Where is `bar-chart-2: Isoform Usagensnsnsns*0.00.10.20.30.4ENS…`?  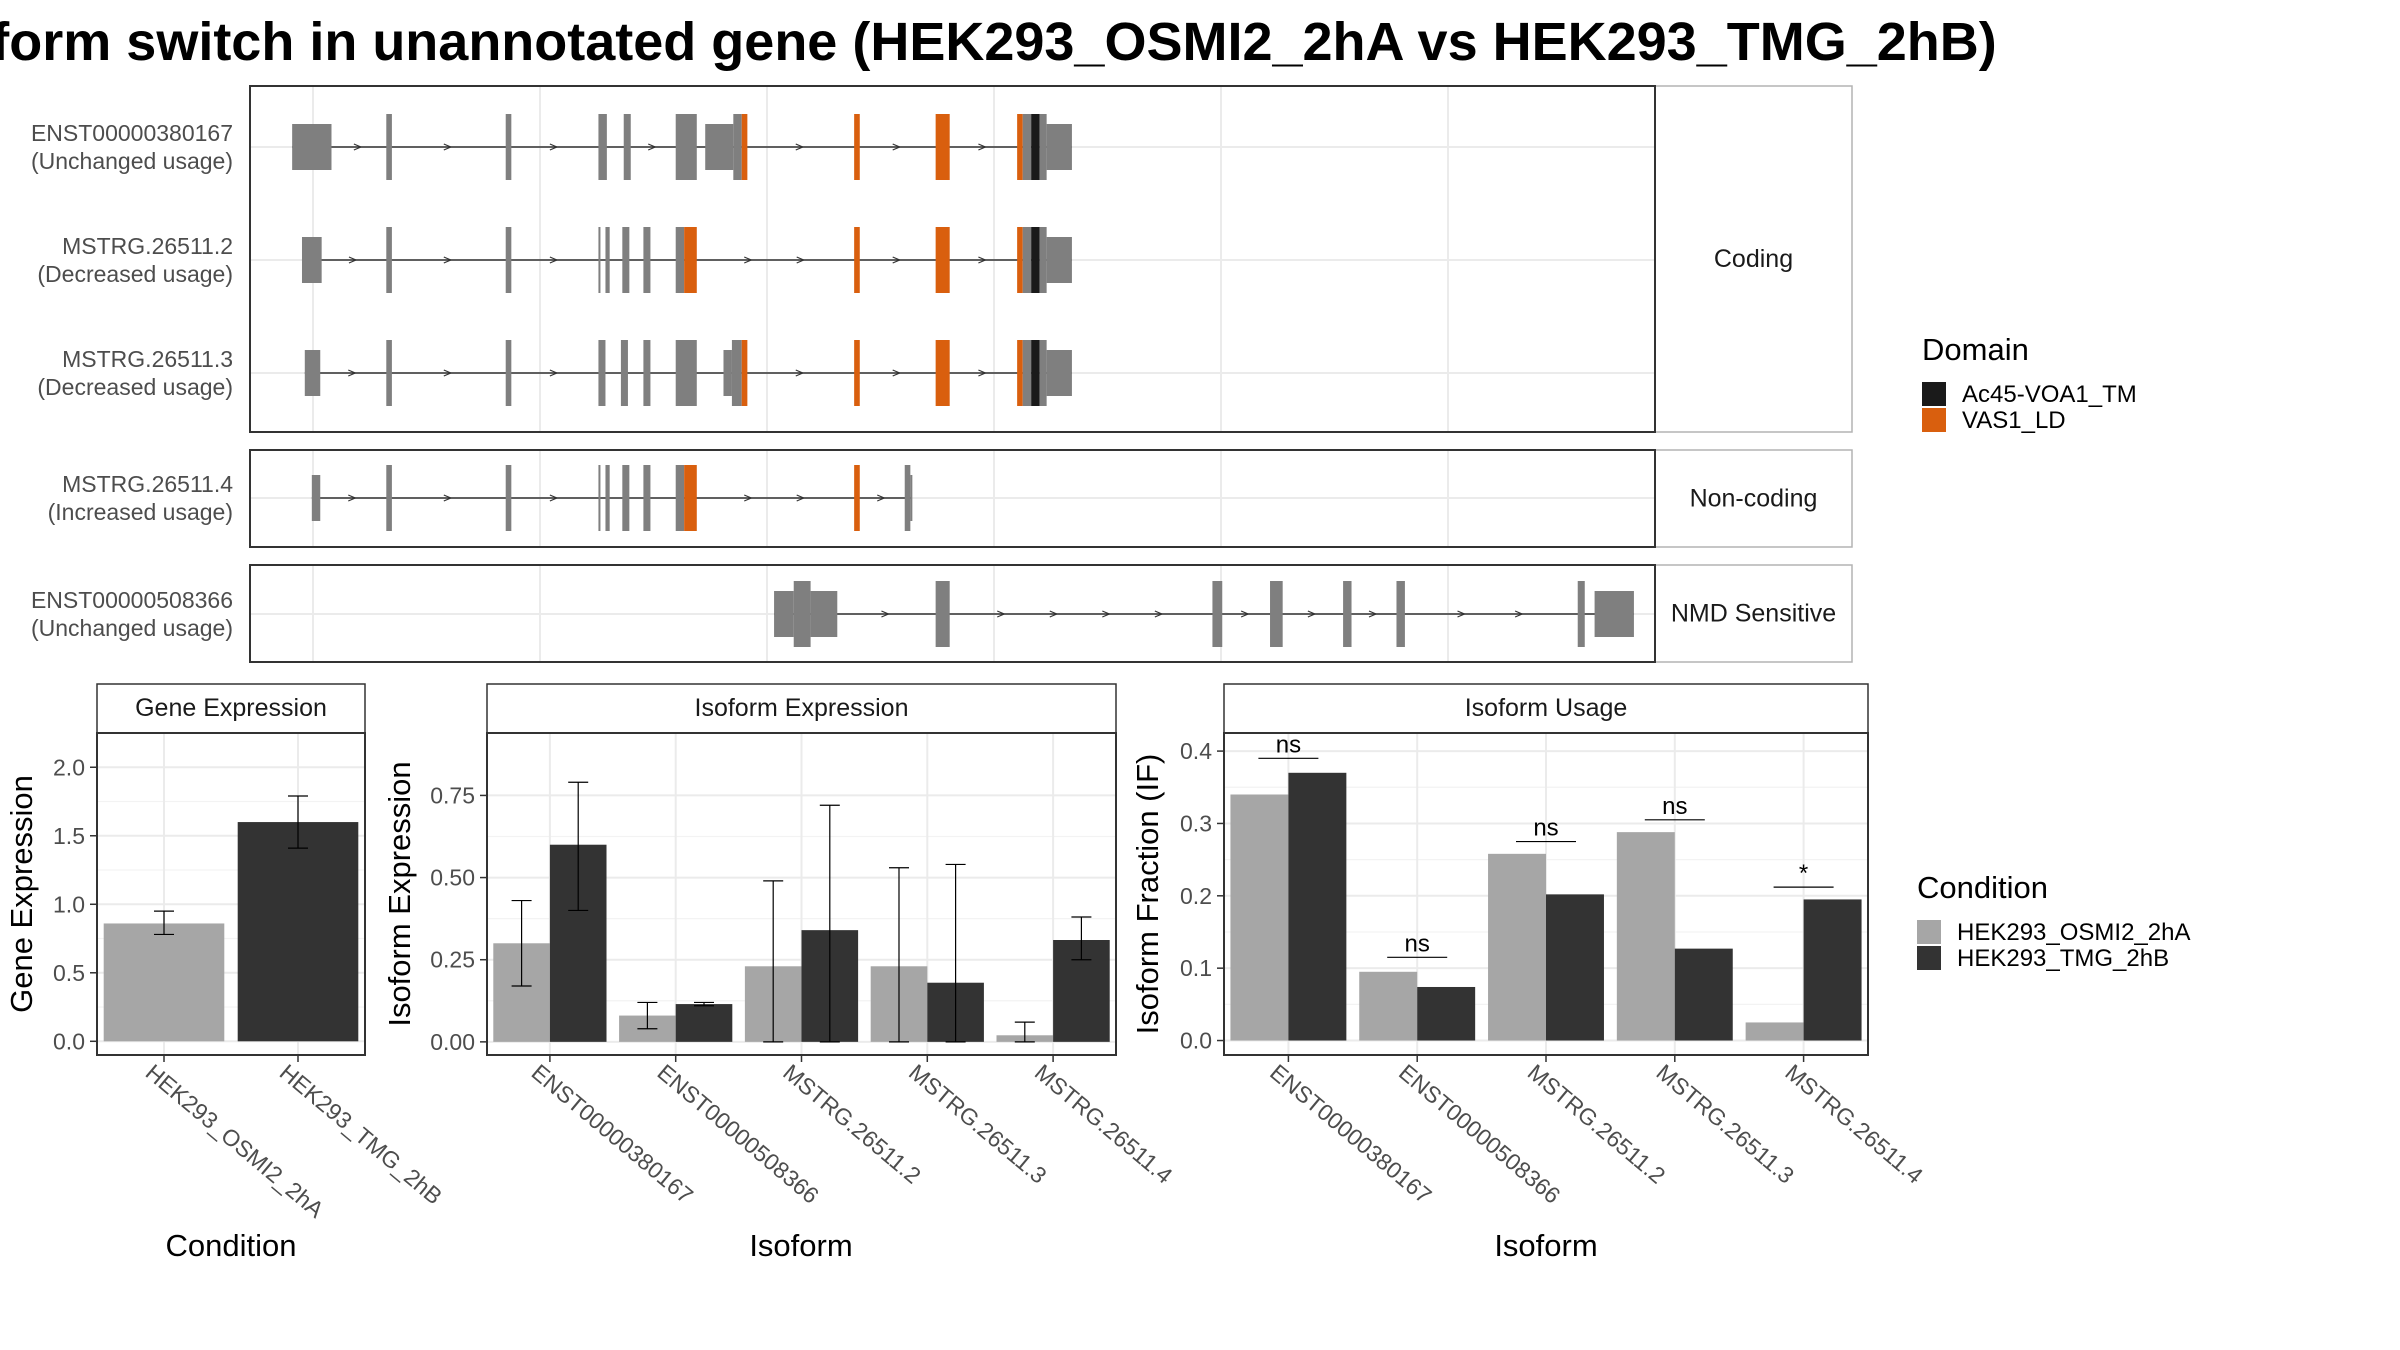
bar-chart-2: Isoform Usagensnsnsns*0.00.10.20.30.4ENS… is located at coordinates (1529, 973).